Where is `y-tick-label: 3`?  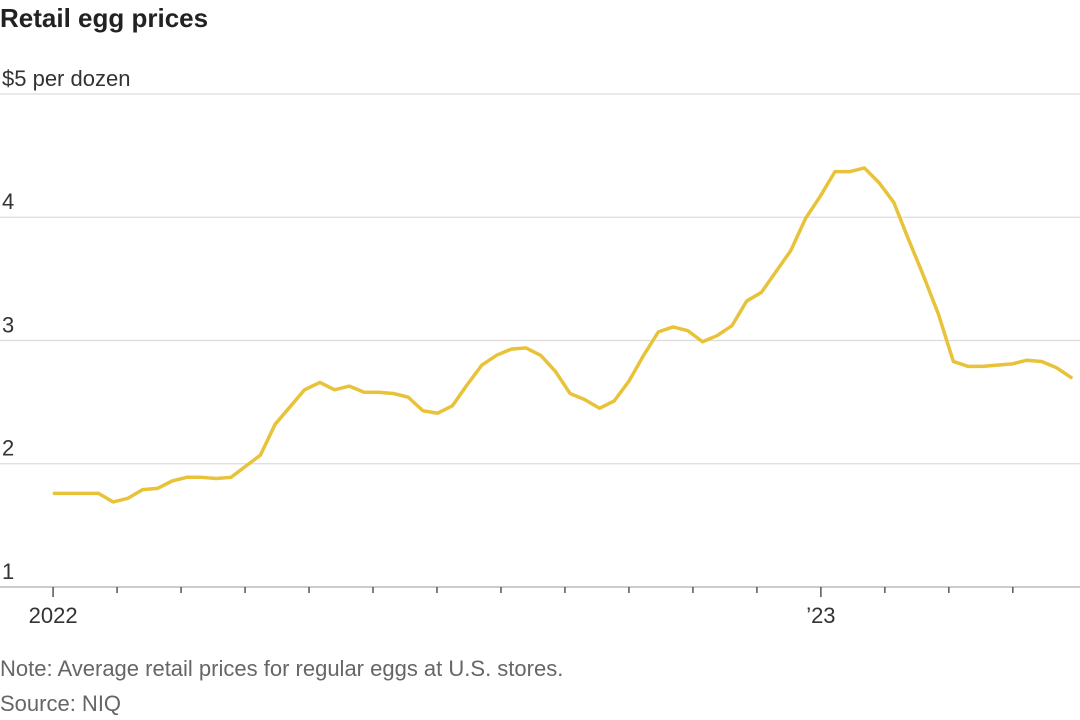
y-tick-label: 3 is located at coordinates (8, 324).